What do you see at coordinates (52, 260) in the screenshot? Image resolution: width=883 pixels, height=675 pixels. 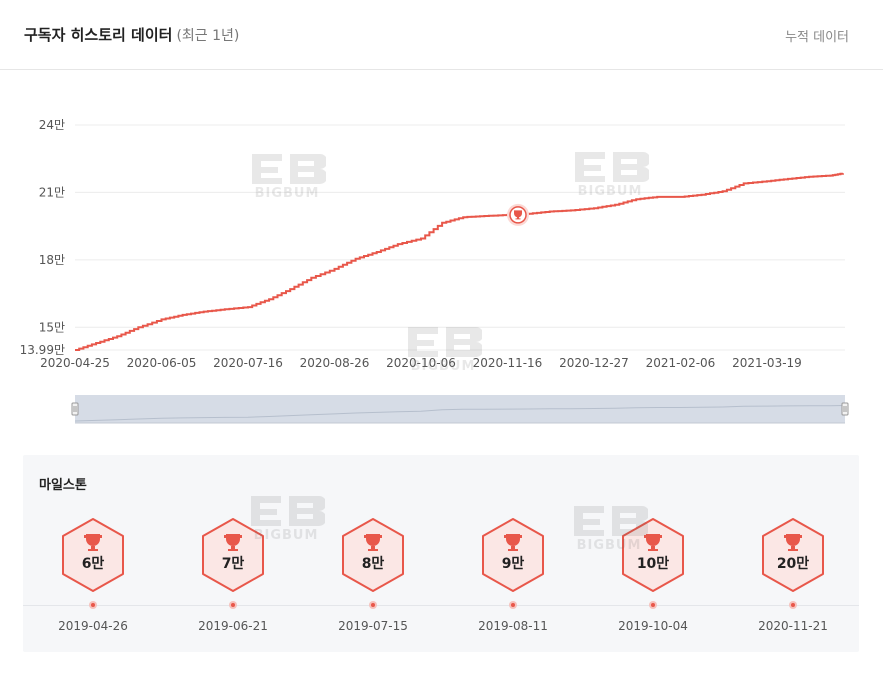 I see `y-tick-label: 18만` at bounding box center [52, 260].